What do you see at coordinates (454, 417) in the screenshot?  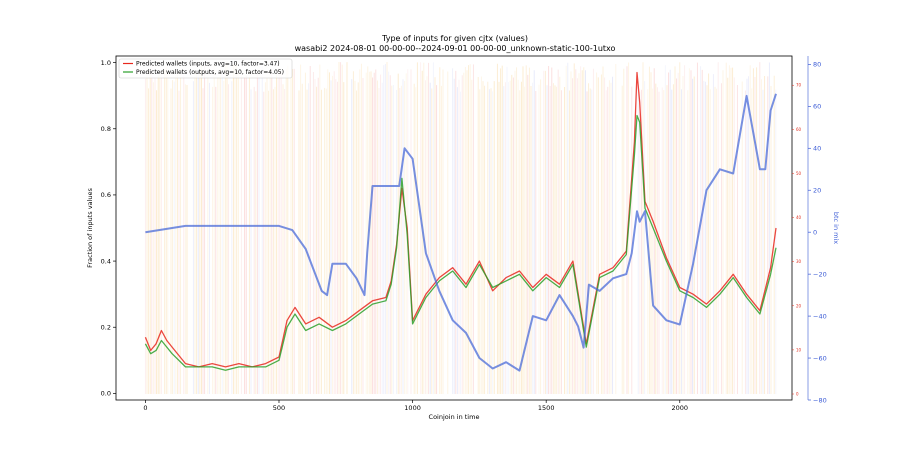 I see `x-axis-label: Coinjoin in time` at bounding box center [454, 417].